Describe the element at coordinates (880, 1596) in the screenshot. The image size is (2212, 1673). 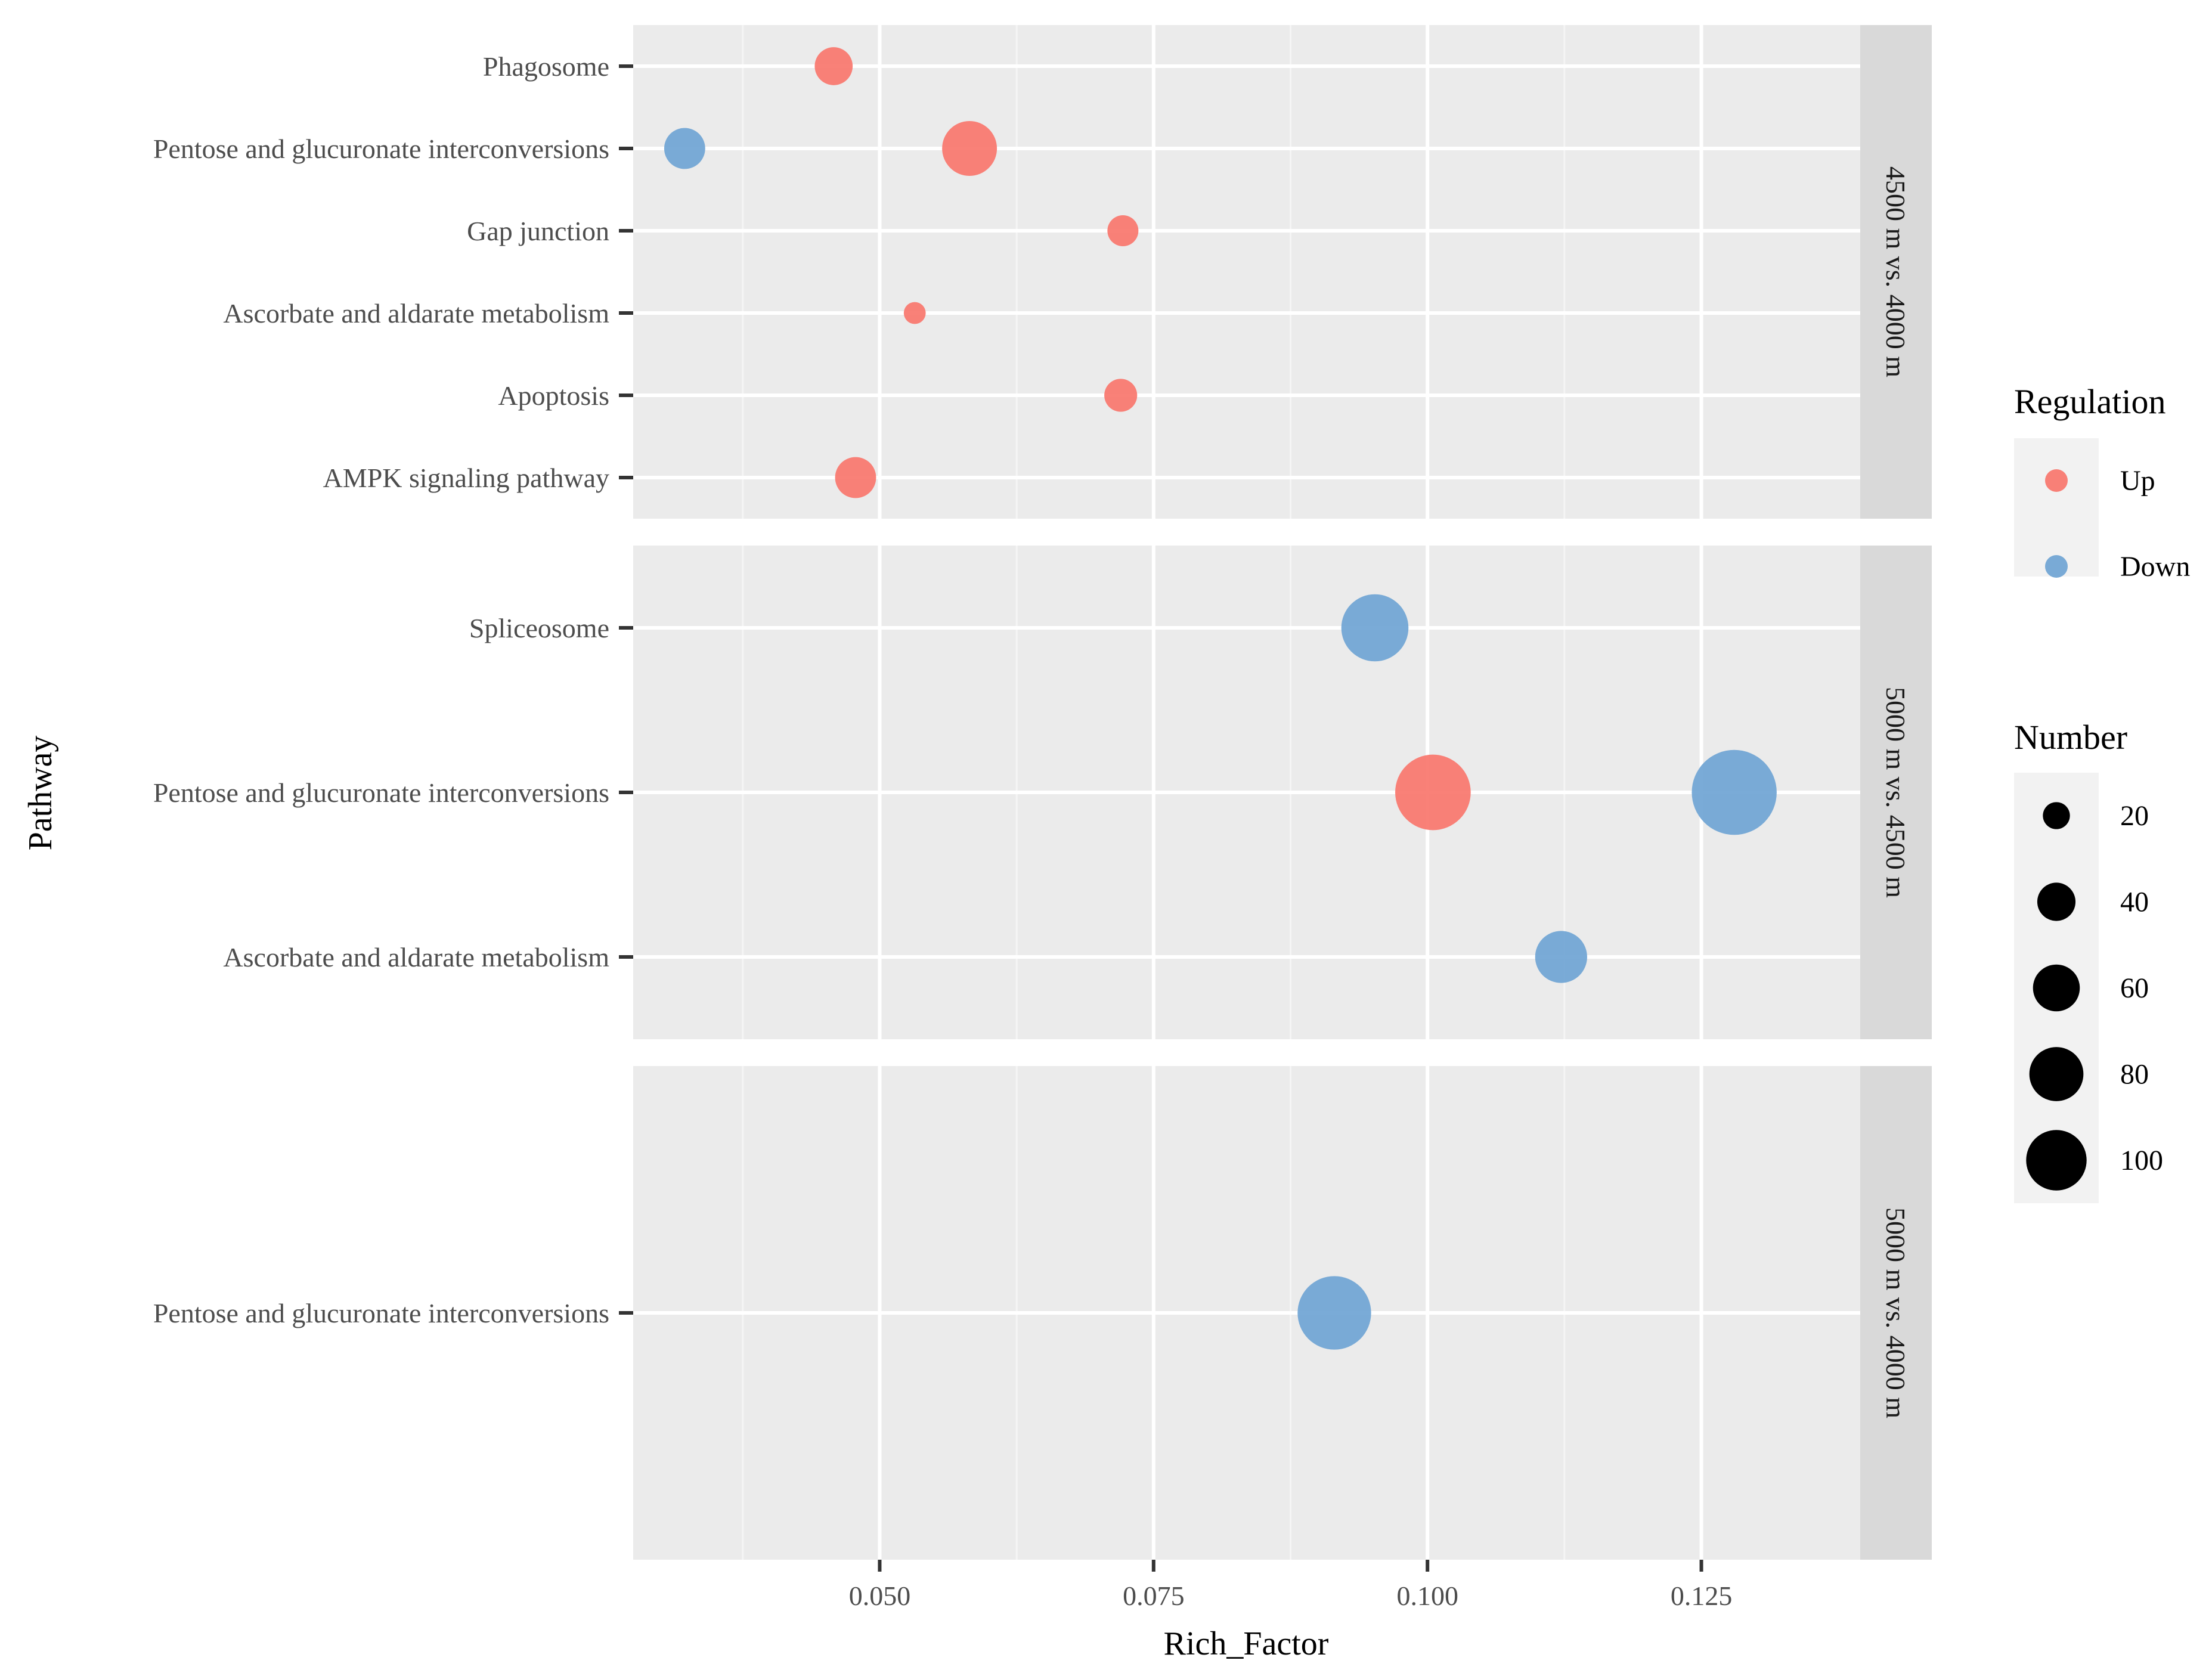
I see `x-tick-label: 0.050` at that location.